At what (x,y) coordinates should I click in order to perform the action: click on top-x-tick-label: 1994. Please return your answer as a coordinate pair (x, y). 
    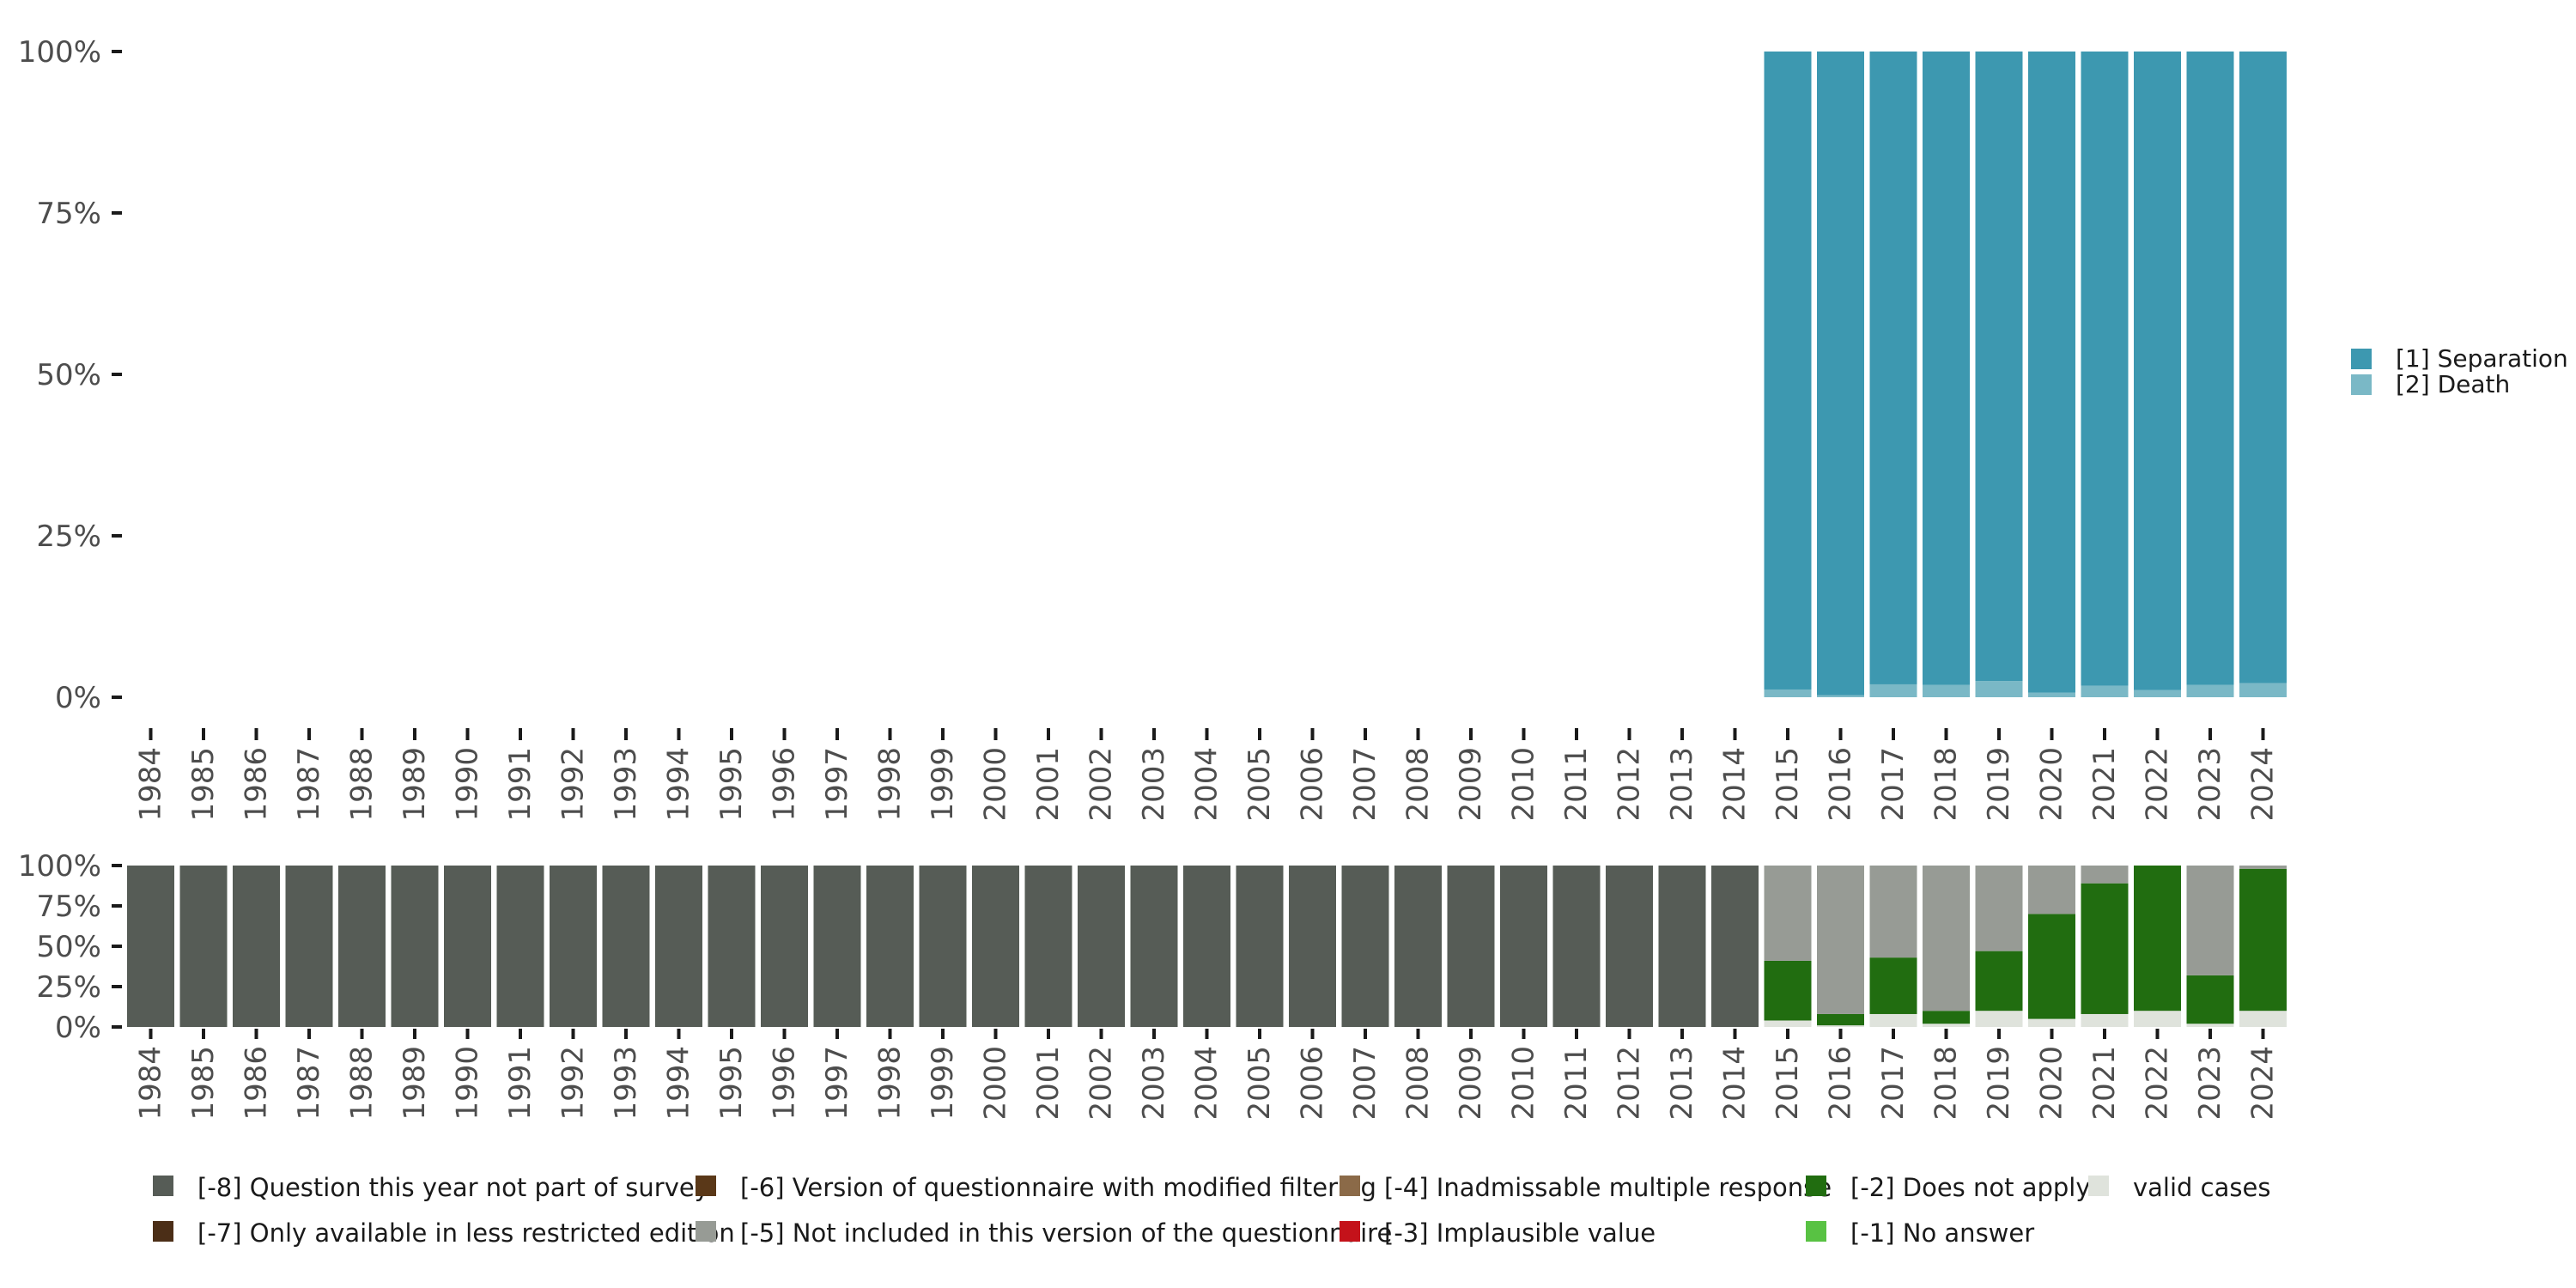
    Looking at the image, I should click on (679, 784).